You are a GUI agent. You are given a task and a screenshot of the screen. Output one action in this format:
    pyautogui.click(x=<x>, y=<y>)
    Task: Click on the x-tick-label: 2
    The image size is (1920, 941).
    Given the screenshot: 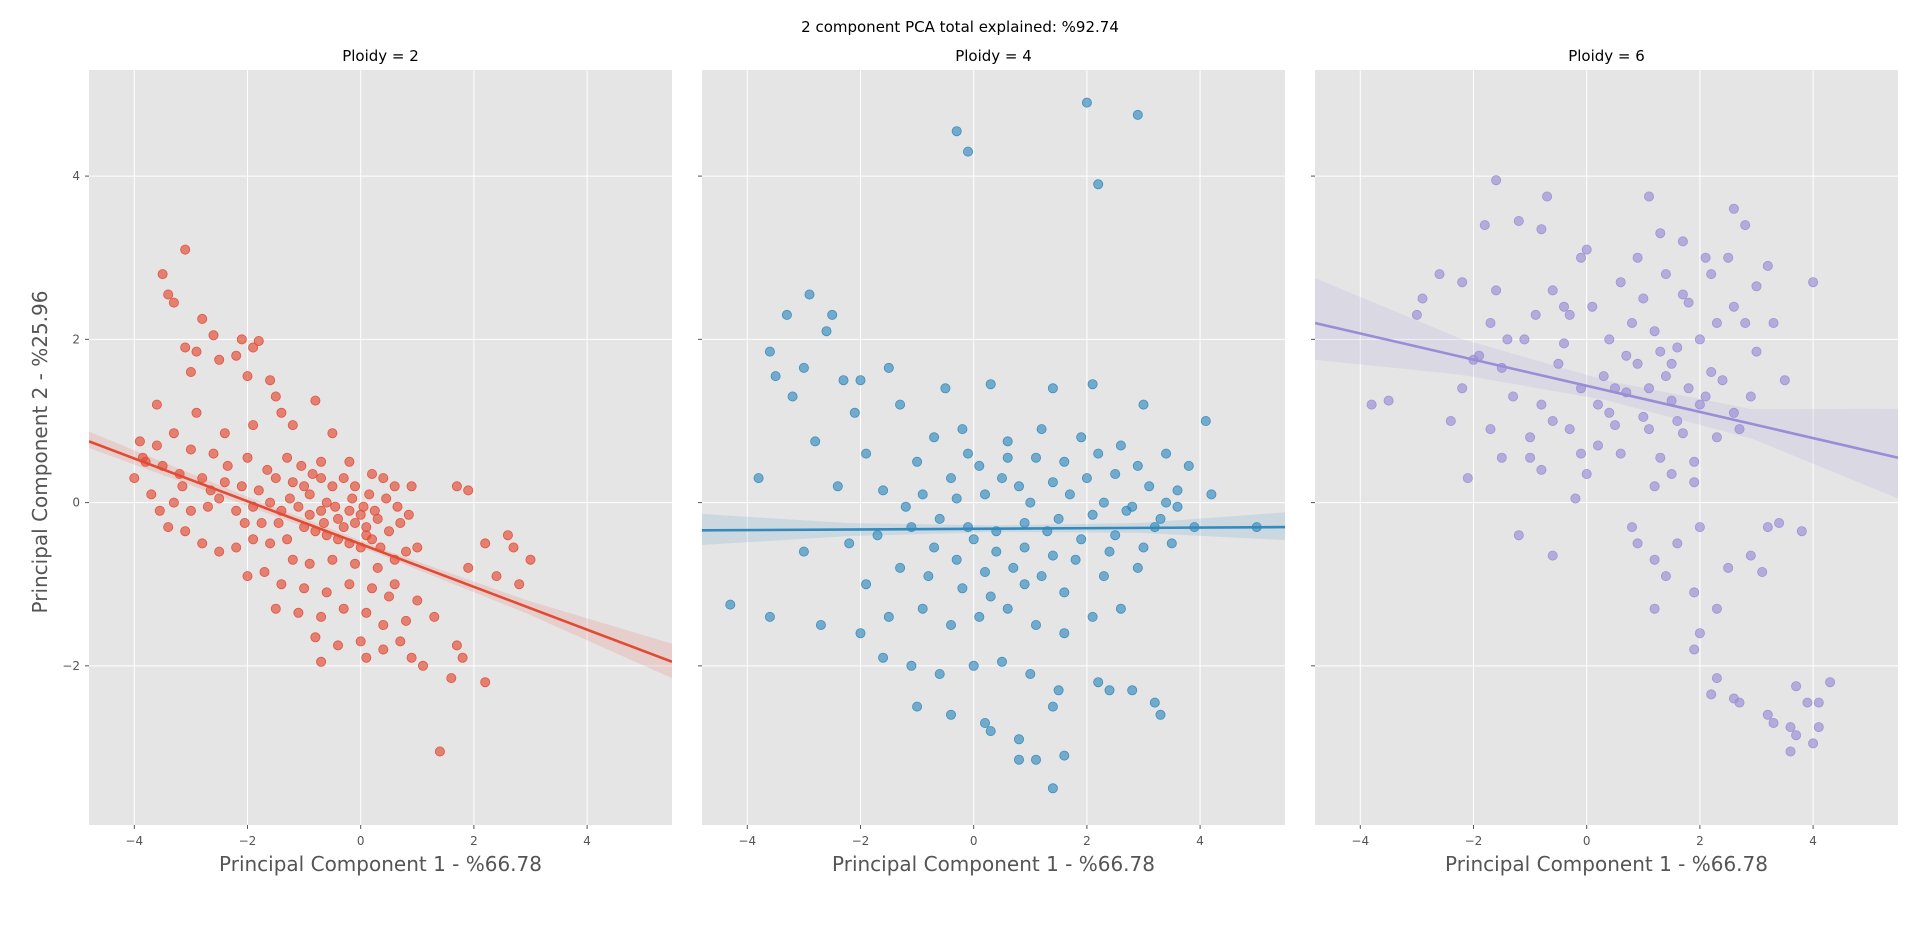 What is the action you would take?
    pyautogui.click(x=474, y=841)
    